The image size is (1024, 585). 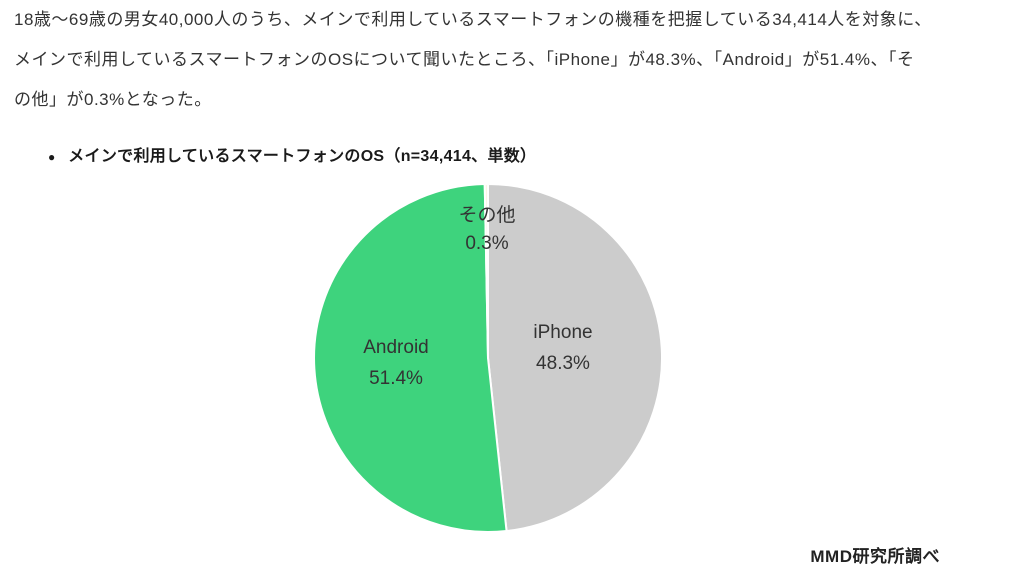 What do you see at coordinates (562, 348) in the screenshot?
I see `pie-label-iphone: iPhone 48.3%` at bounding box center [562, 348].